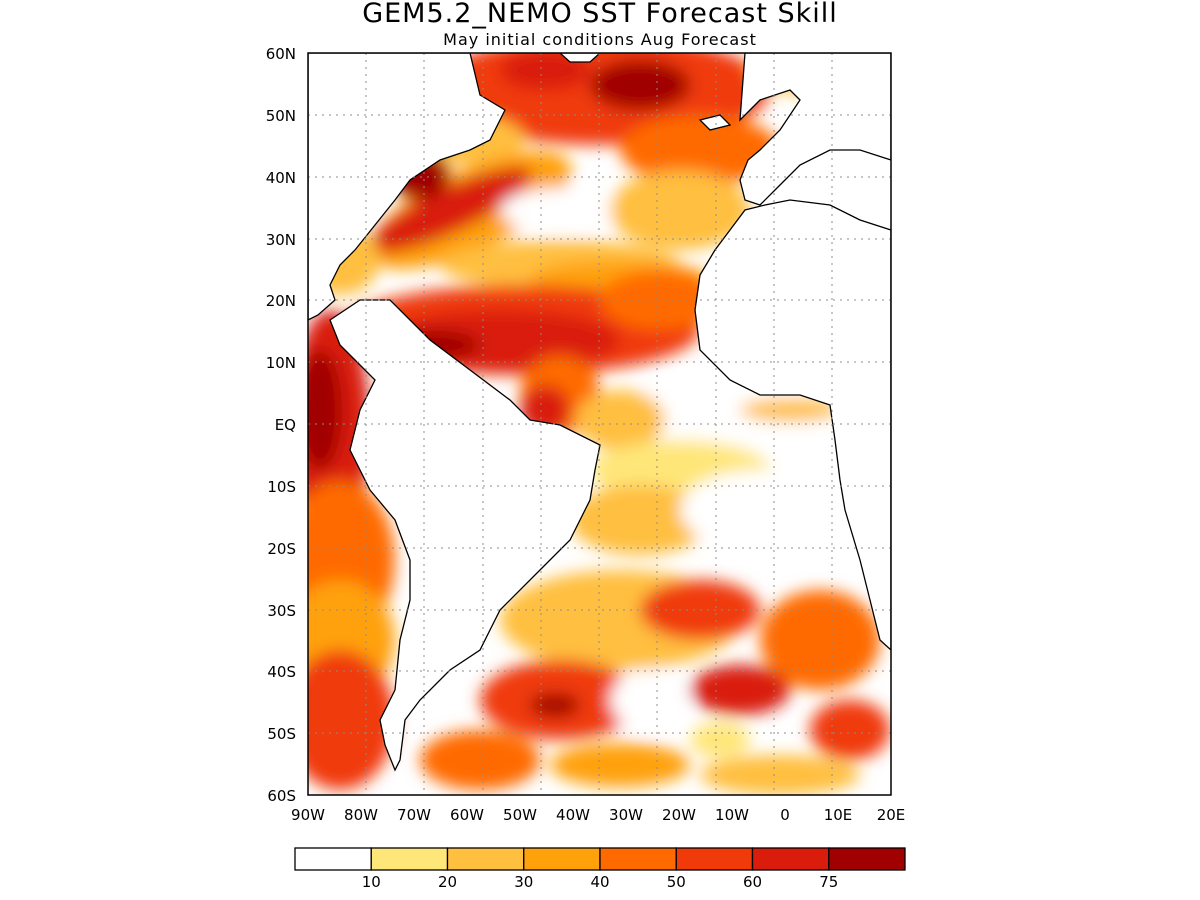  I want to click on colorbar-label: 10, so click(371, 882).